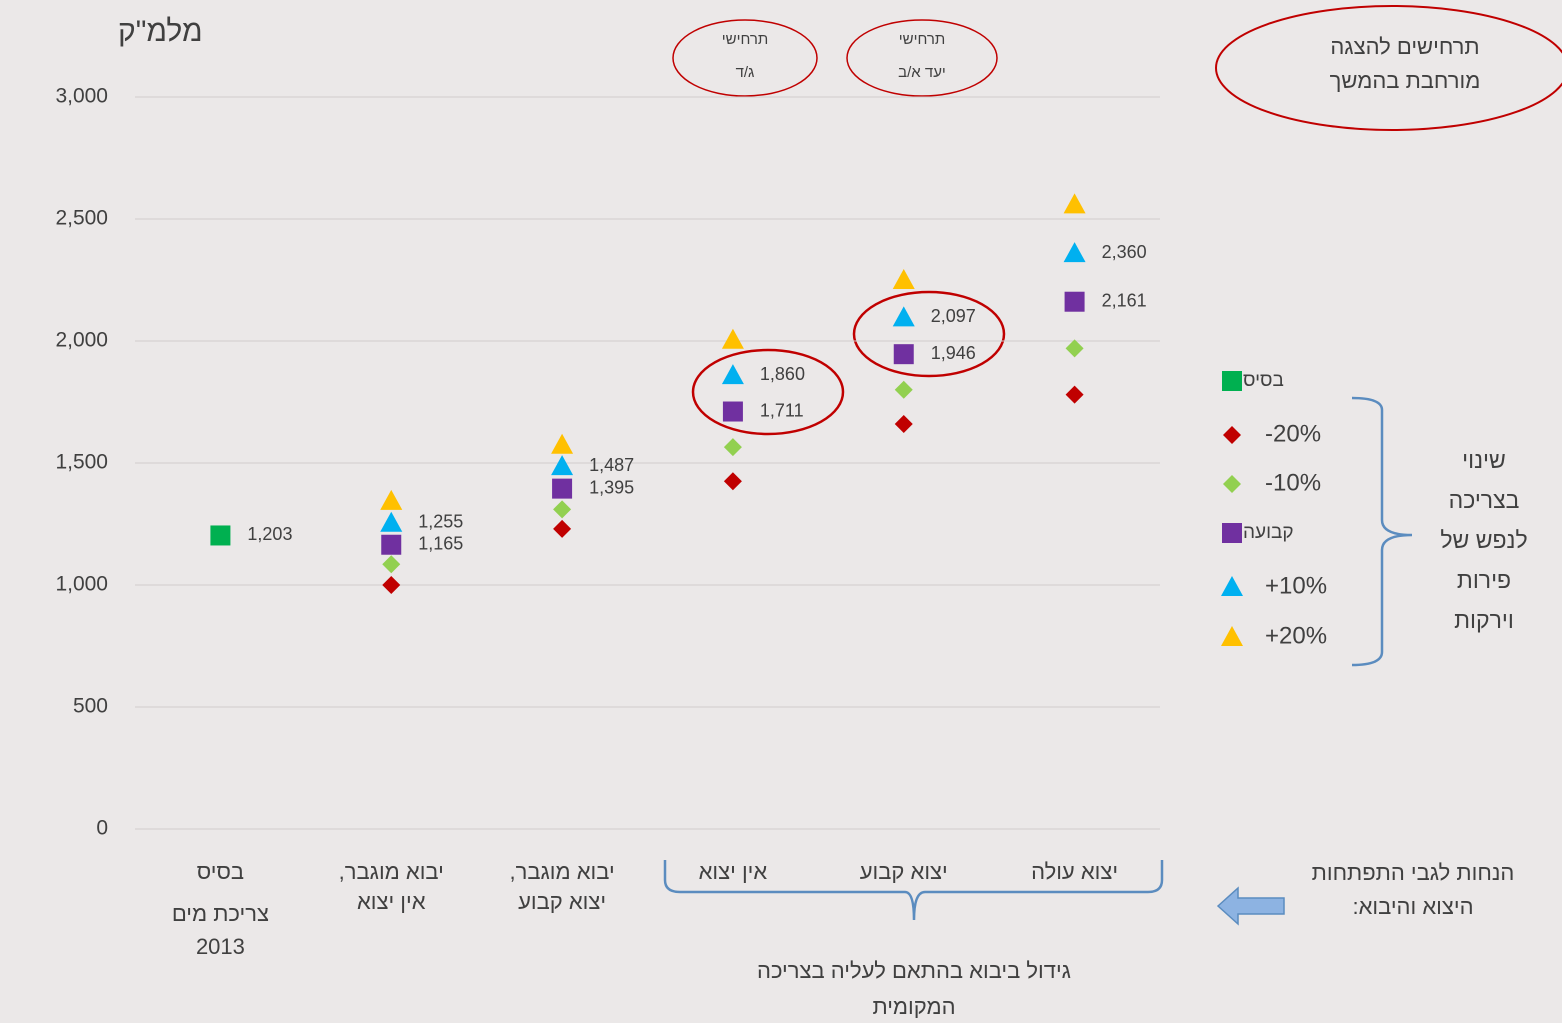 This screenshot has height=1023, width=1562. What do you see at coordinates (1405, 80) in the screenshot?
I see `annotation: מורחבת בהמשך` at bounding box center [1405, 80].